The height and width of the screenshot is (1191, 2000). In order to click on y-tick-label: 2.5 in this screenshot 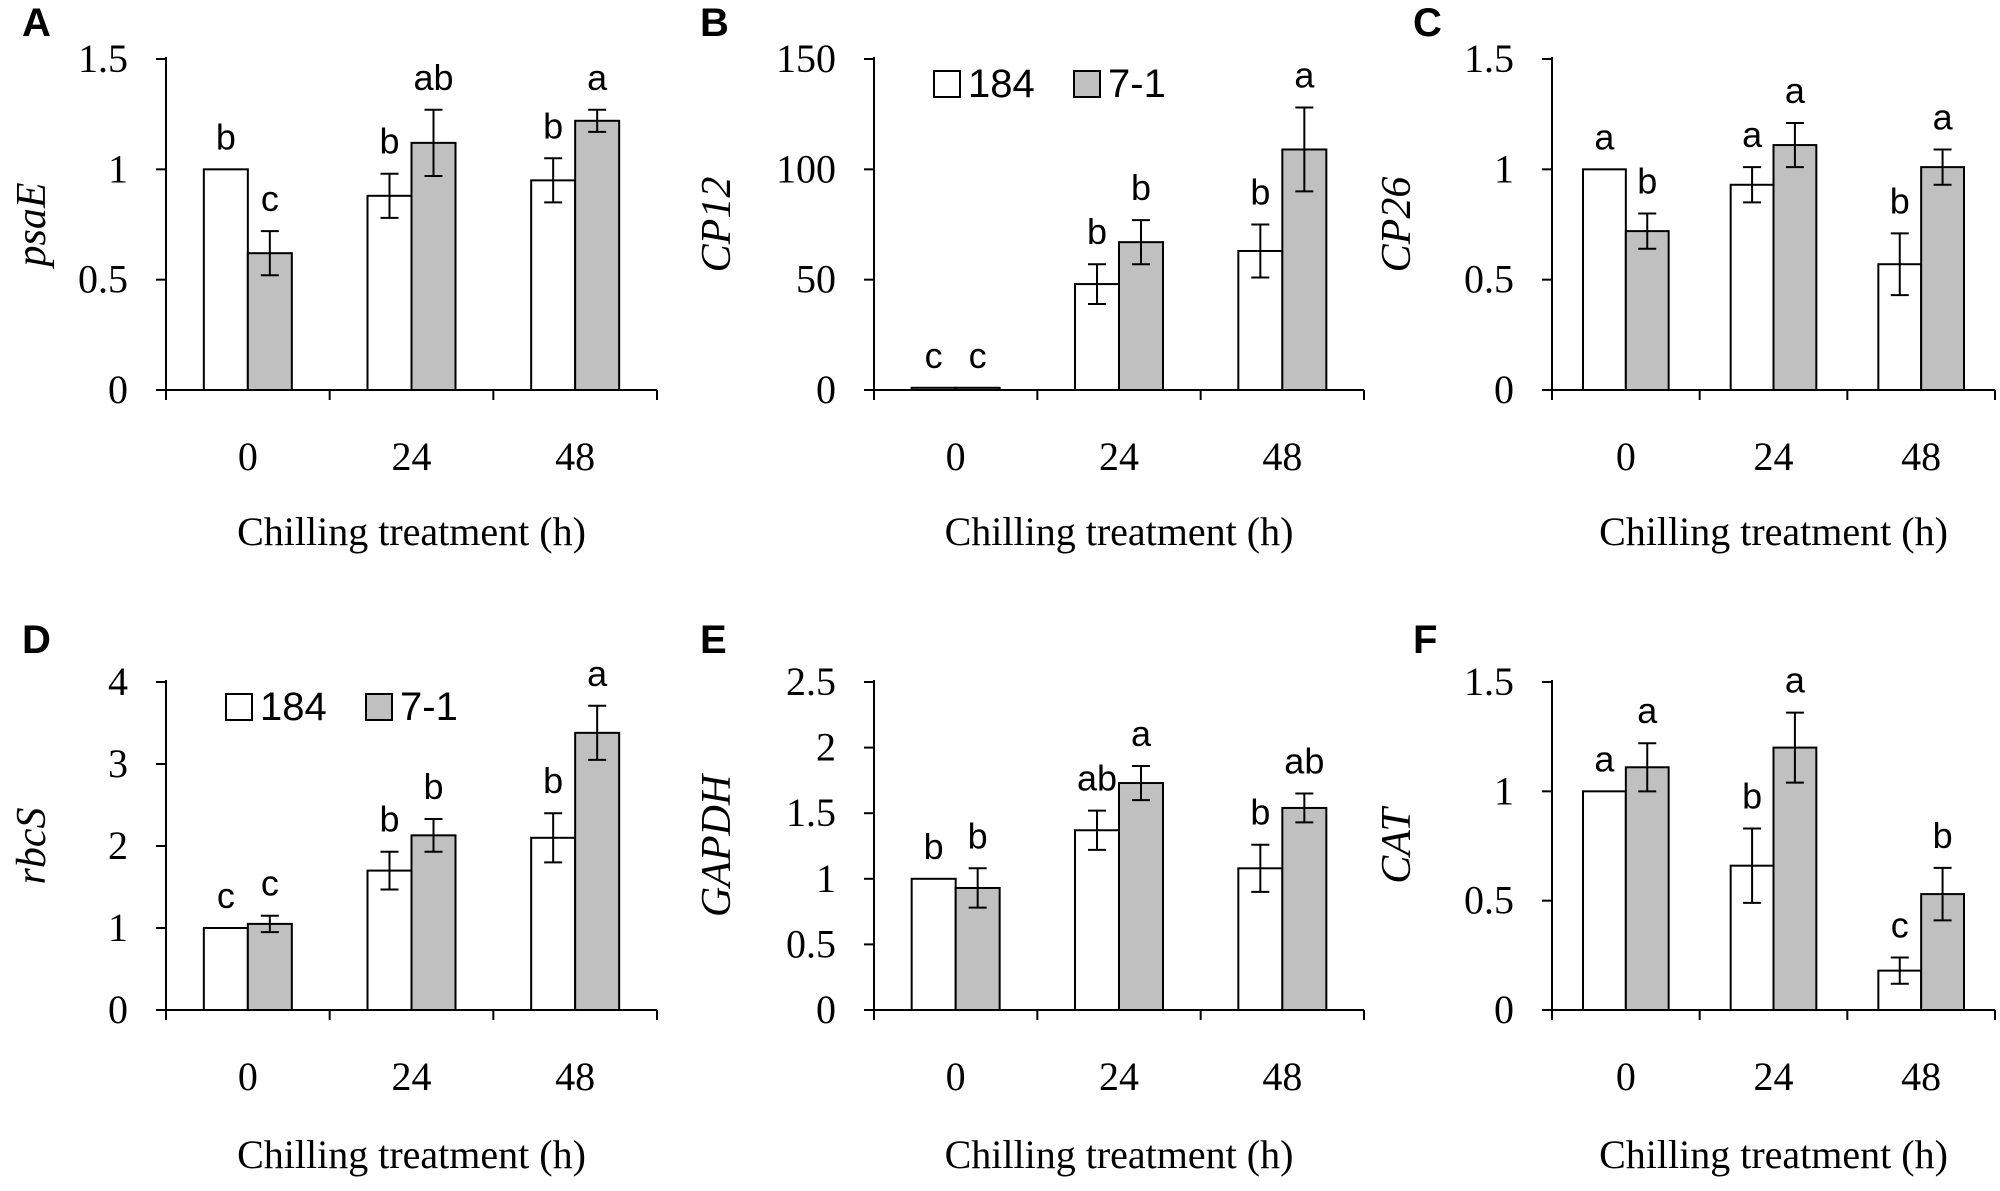, I will do `click(811, 681)`.